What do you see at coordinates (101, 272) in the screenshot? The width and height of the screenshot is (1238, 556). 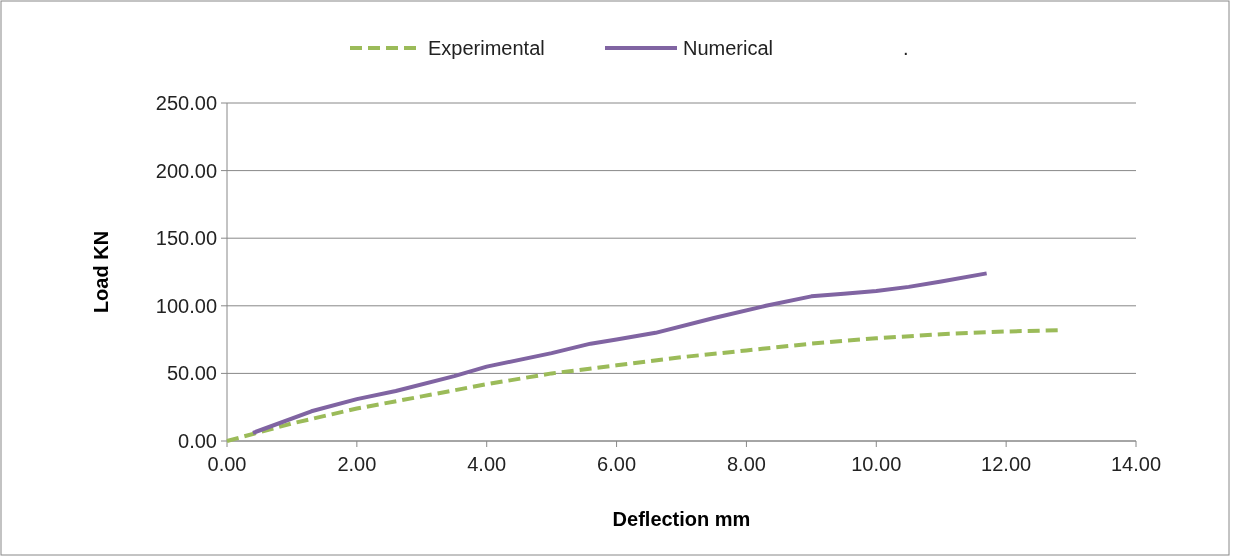 I see `y-axis-title: Load KN` at bounding box center [101, 272].